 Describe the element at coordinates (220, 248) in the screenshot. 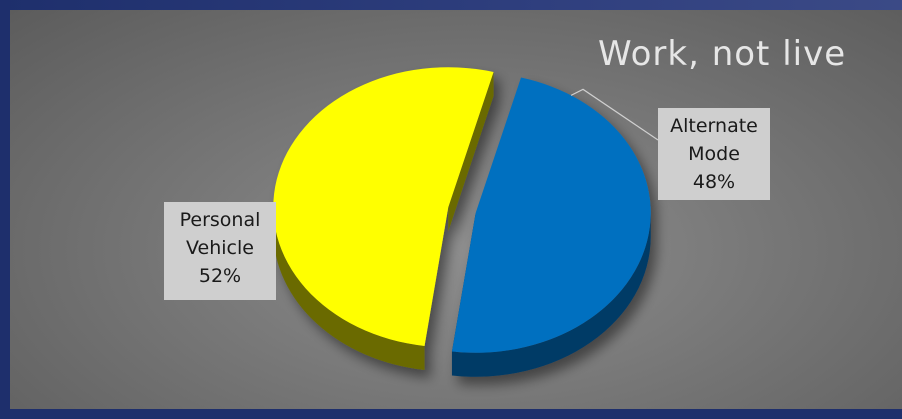

I see `callout-personal-line-2: Vehicle` at that location.